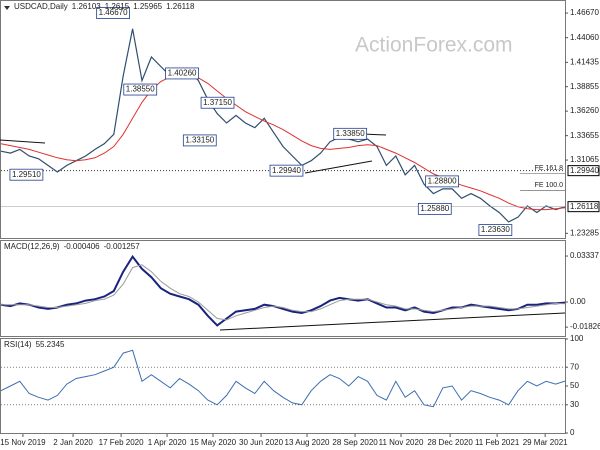 The image size is (600, 450). I want to click on swing-label: 1.37150, so click(217, 102).